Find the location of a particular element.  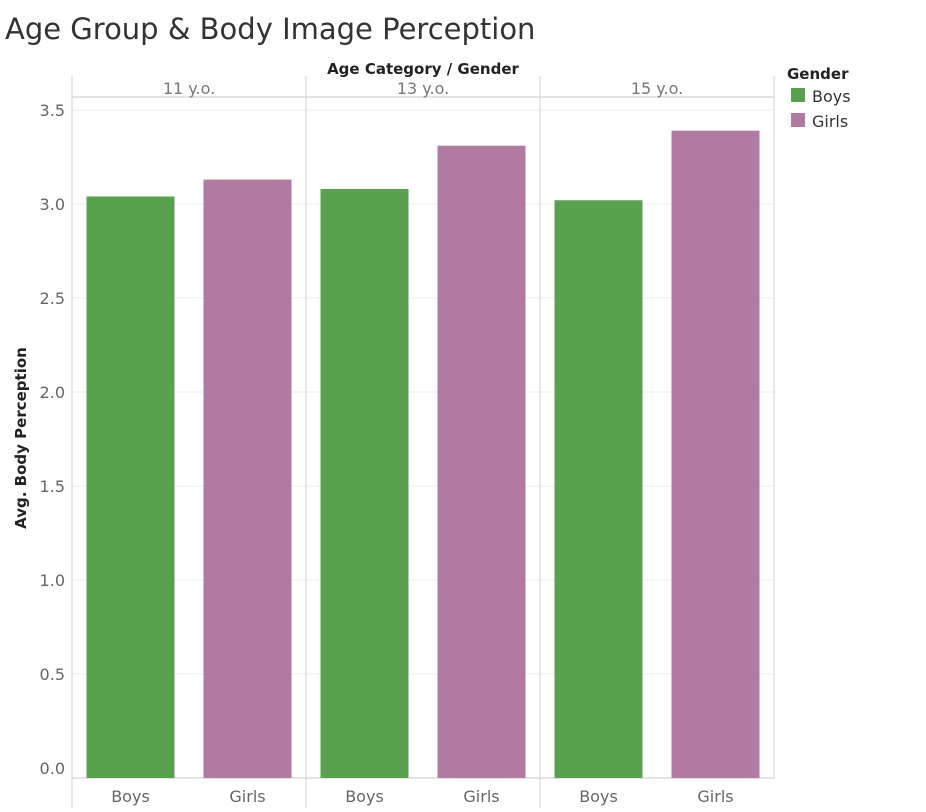

x-tick-label-11-y-o-boys: Boys is located at coordinates (130, 796).